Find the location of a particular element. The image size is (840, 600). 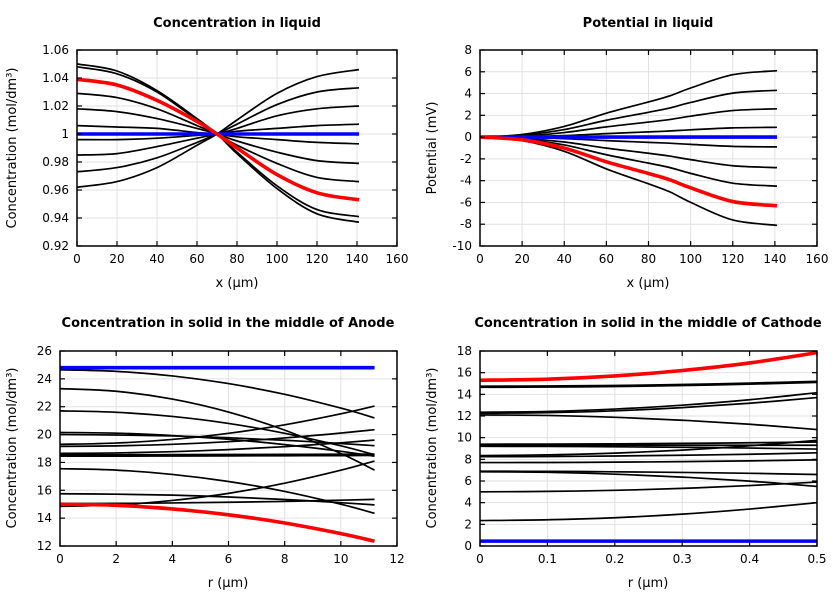

y-tick-label: 20 is located at coordinates (44, 435).